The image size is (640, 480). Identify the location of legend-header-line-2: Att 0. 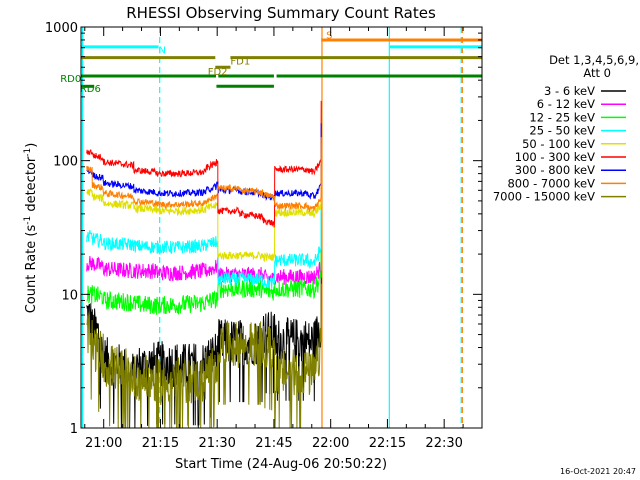
(597, 73).